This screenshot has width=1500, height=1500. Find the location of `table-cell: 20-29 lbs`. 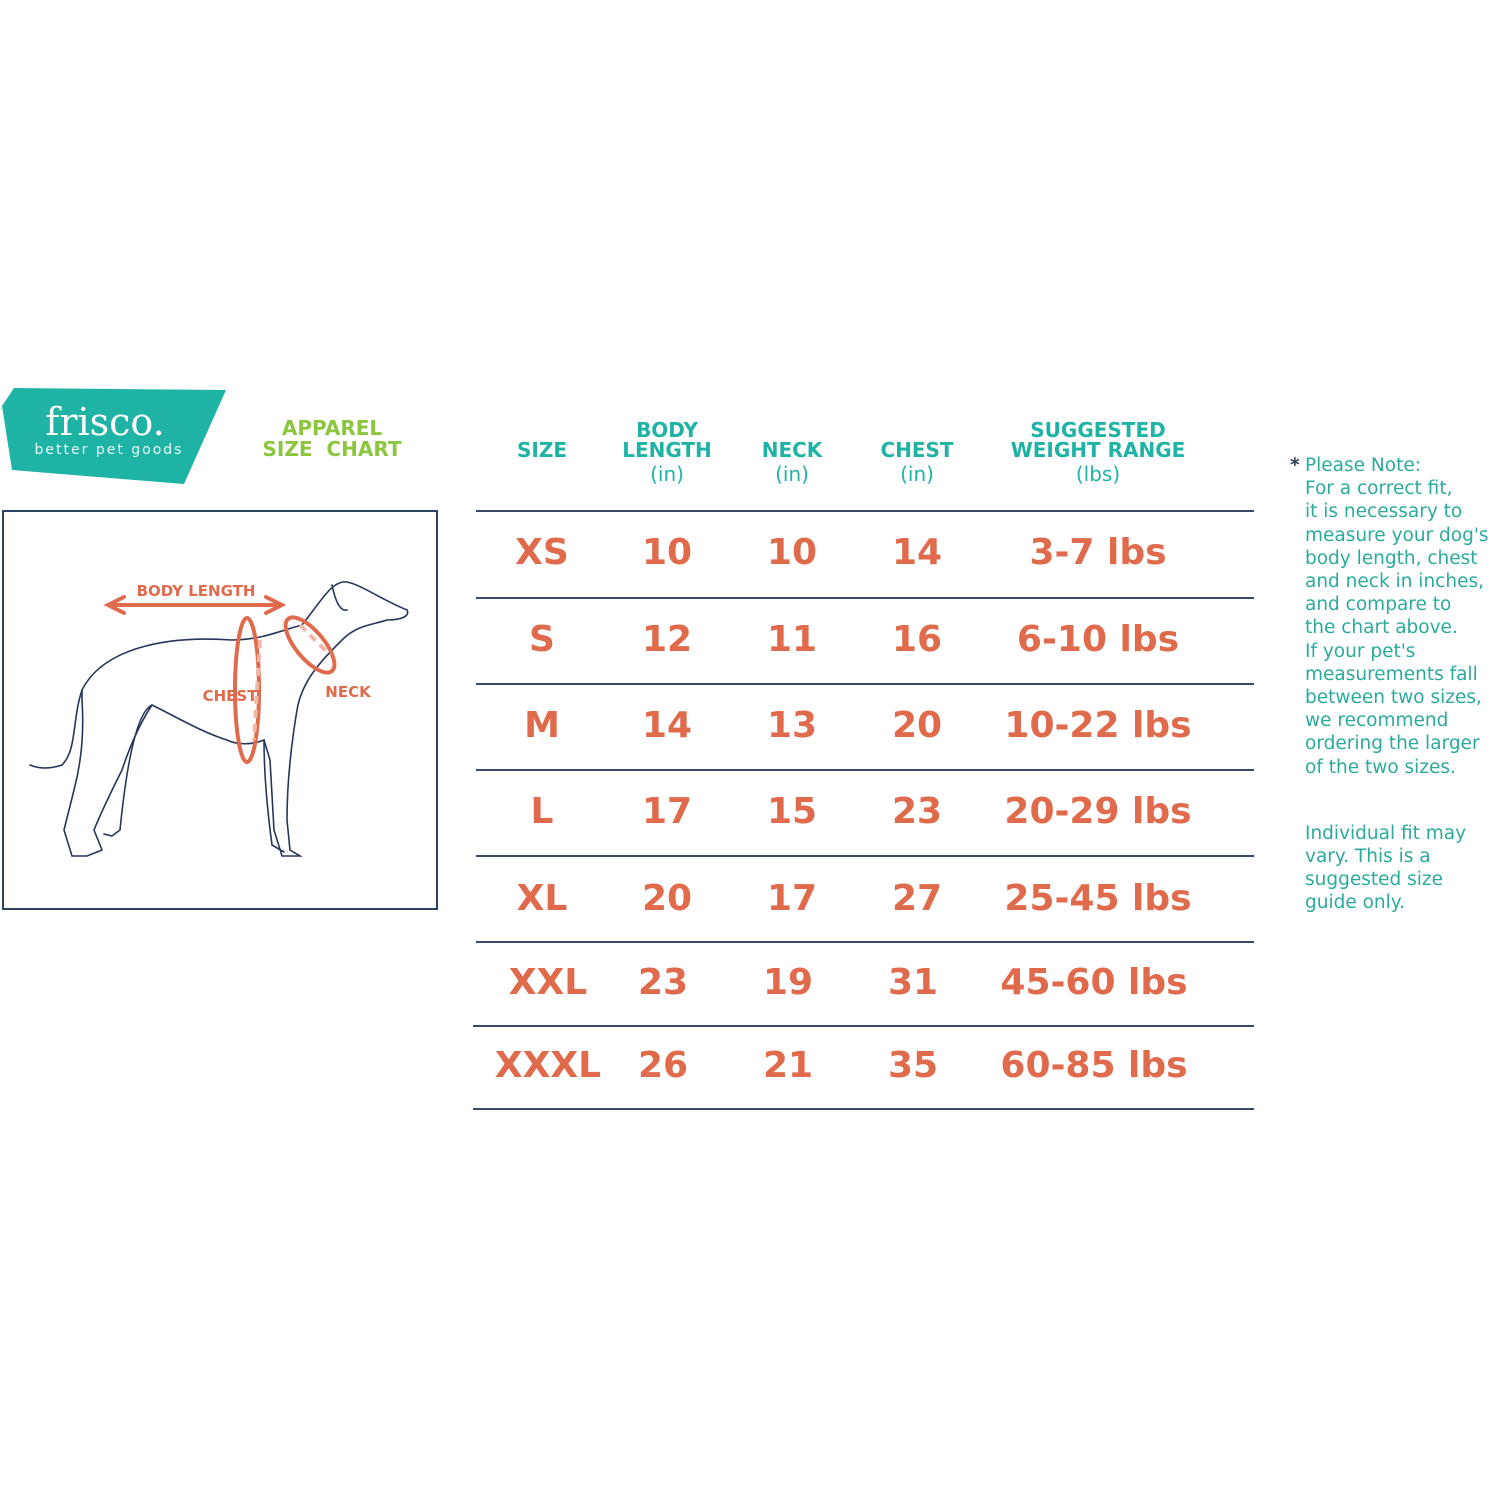

table-cell: 20-29 lbs is located at coordinates (1098, 811).